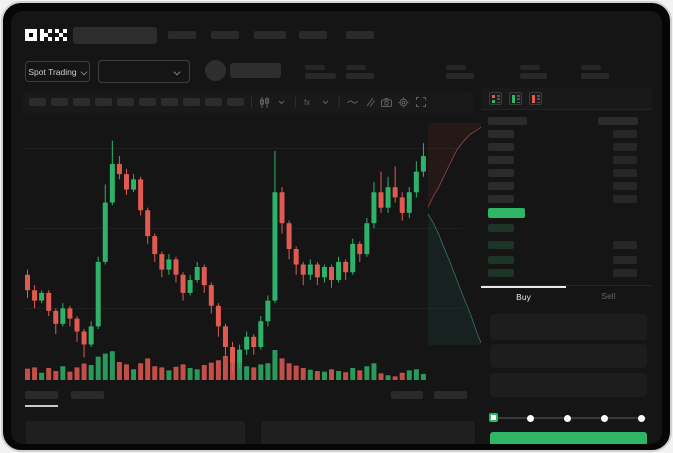  I want to click on okx-logo, so click(46, 35).